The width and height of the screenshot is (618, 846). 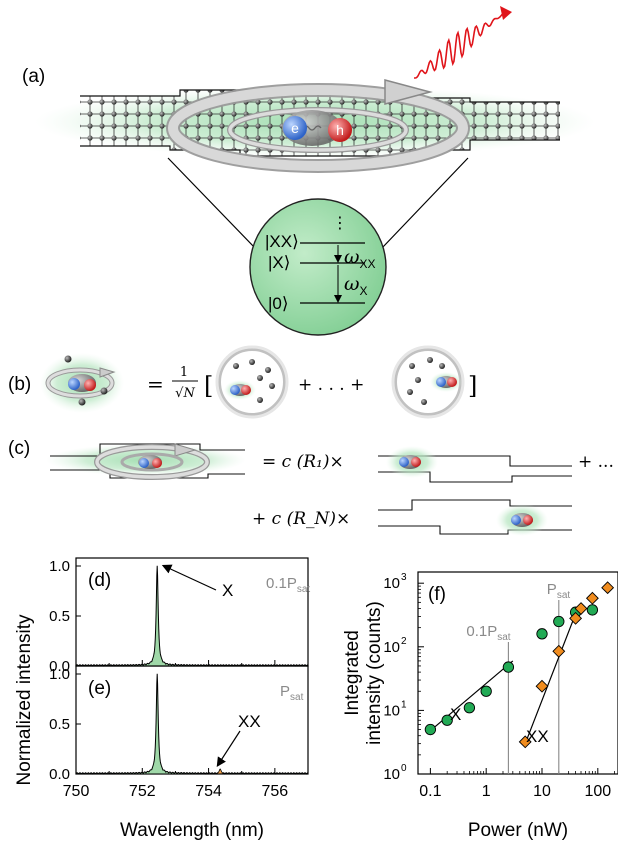 What do you see at coordinates (597, 791) in the screenshot?
I see `xtick-label: 100` at bounding box center [597, 791].